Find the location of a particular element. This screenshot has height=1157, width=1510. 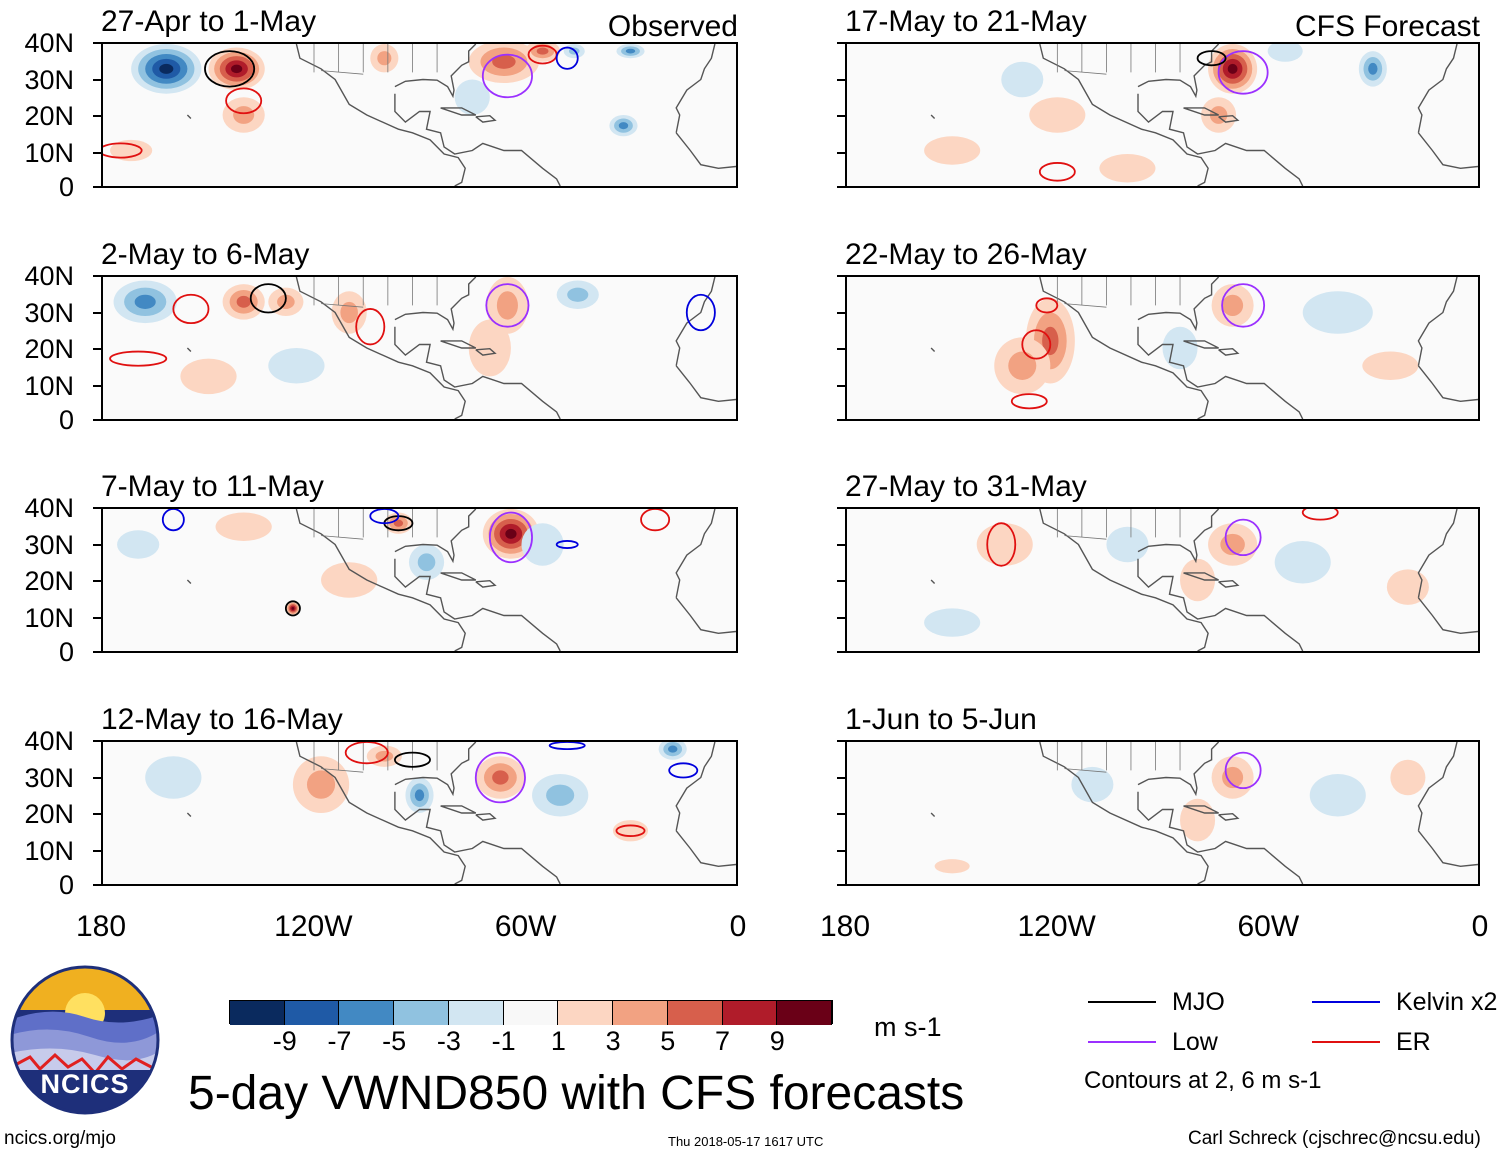

panel-title: 1-Jun to 5-Jun is located at coordinates (941, 719).